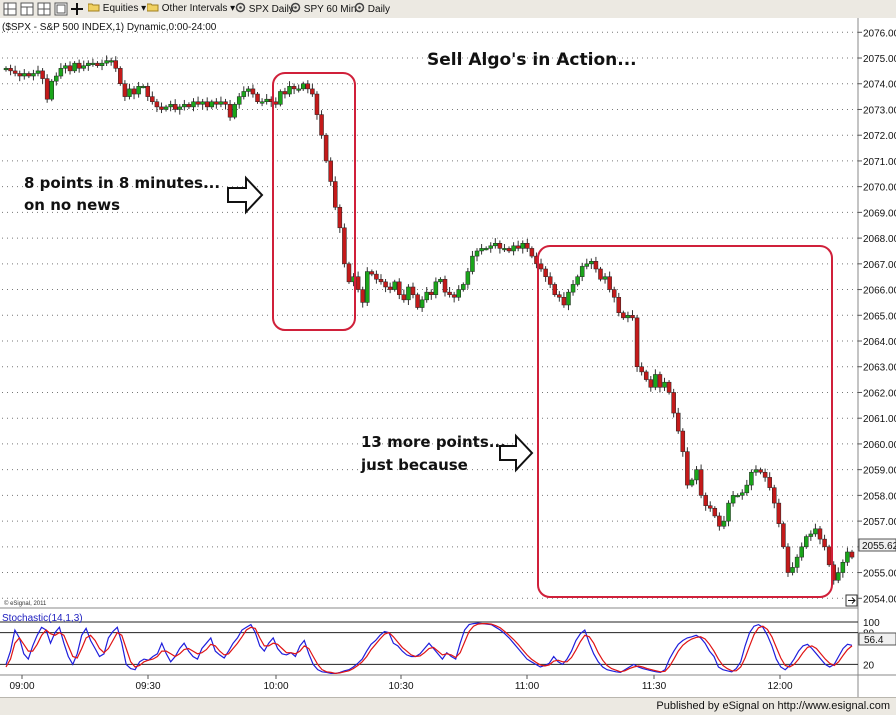 This screenshot has height=715, width=896. Describe the element at coordinates (190, 9) in the screenshot. I see `other-intervals-menu: Other Intervals ▾` at that location.